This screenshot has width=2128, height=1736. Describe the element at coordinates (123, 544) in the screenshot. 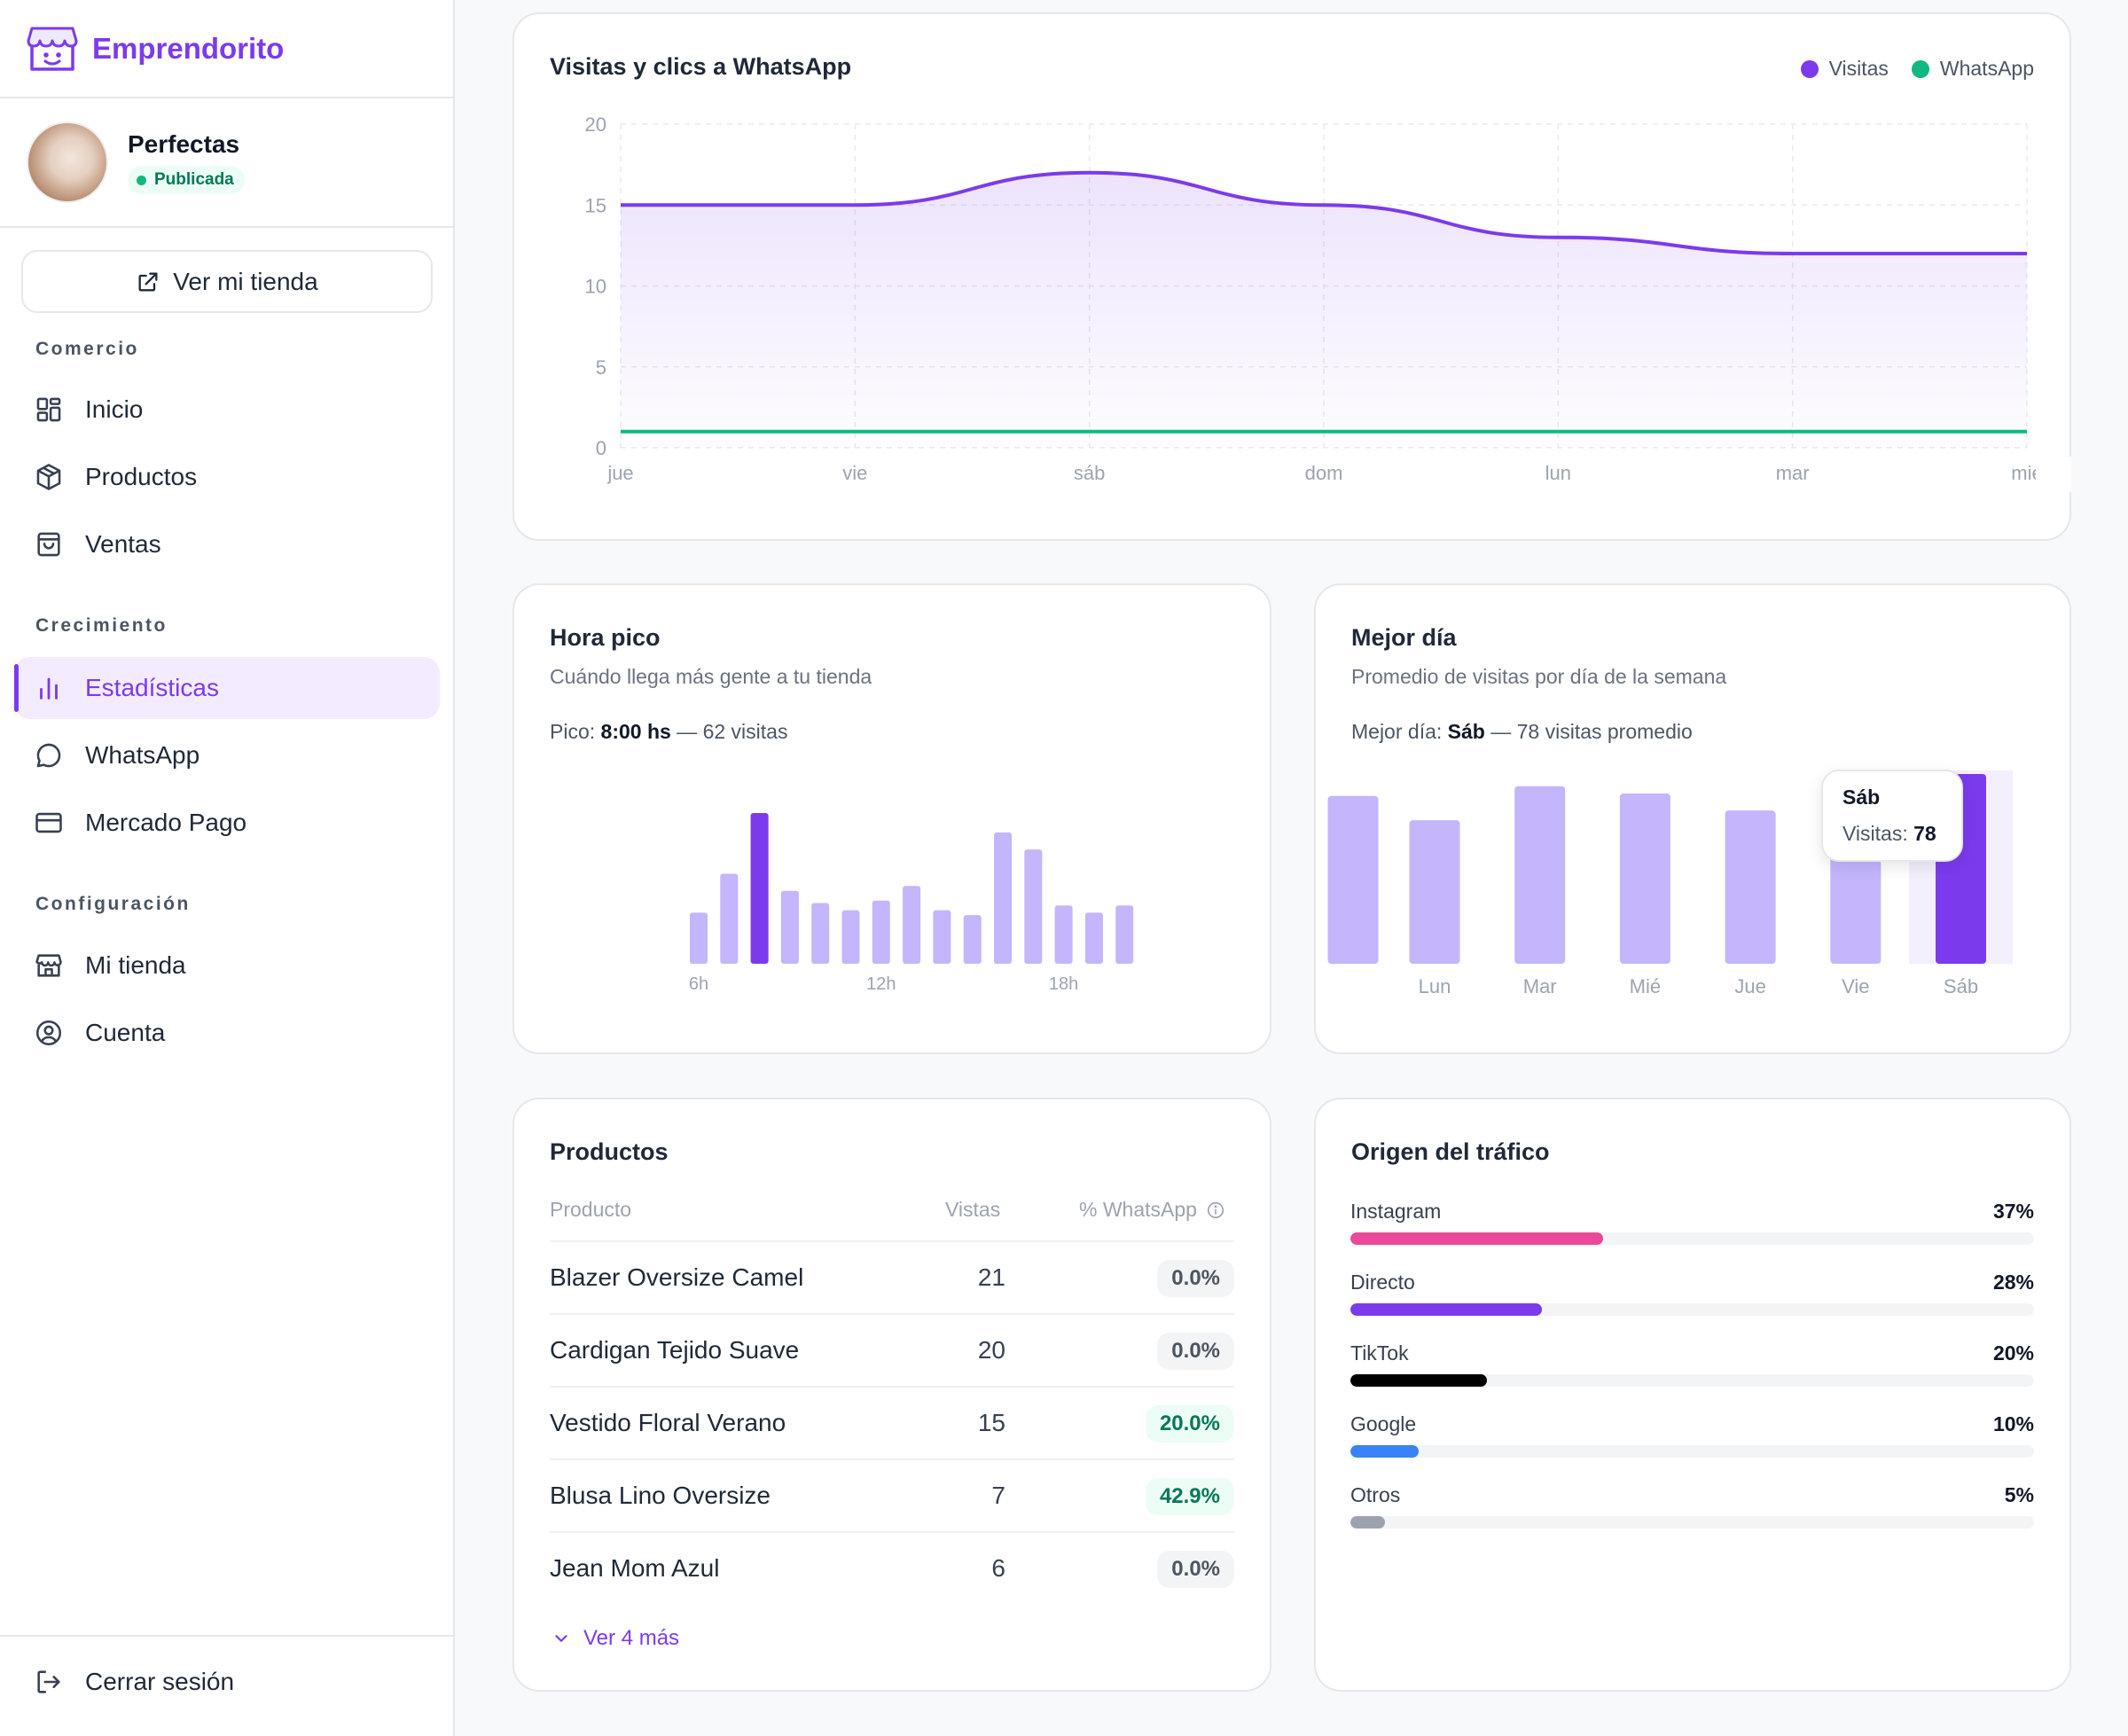

I see `sidebar-item-label: Ventas` at that location.